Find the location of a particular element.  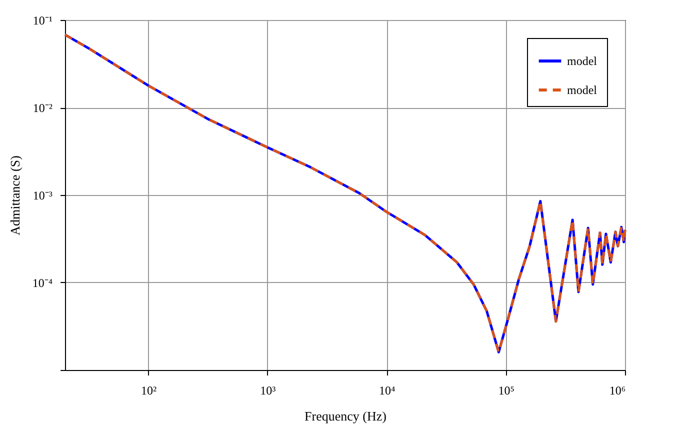

x-axis-title: Frequency (Hz) is located at coordinates (345, 416).